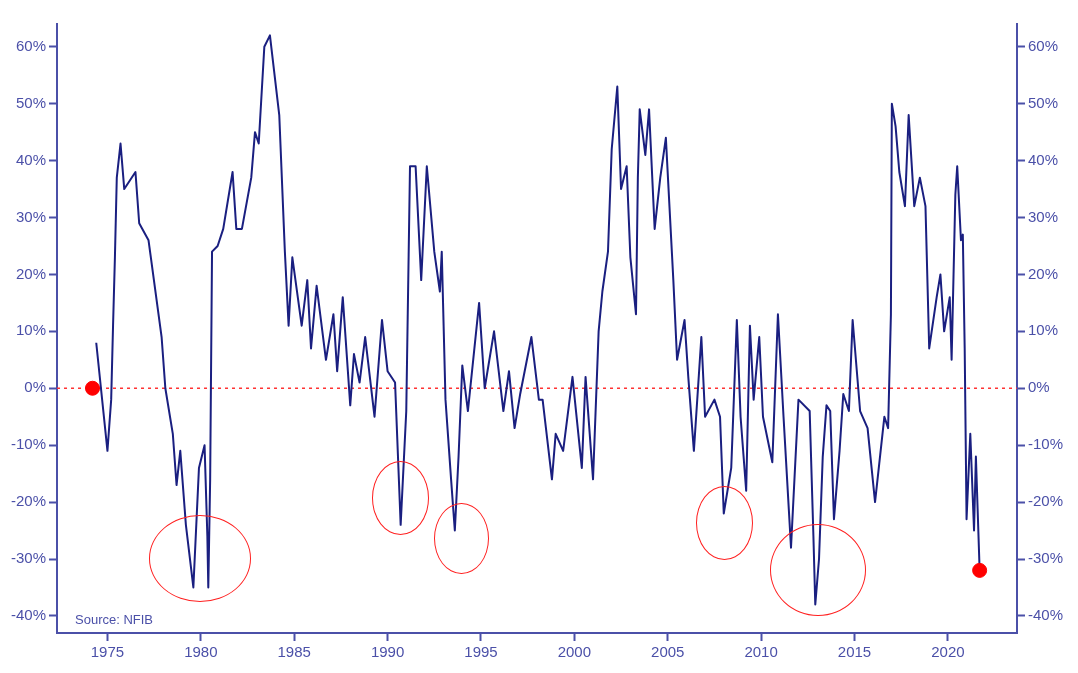  Describe the element at coordinates (481, 652) in the screenshot. I see `x-tick-label: 1995` at that location.